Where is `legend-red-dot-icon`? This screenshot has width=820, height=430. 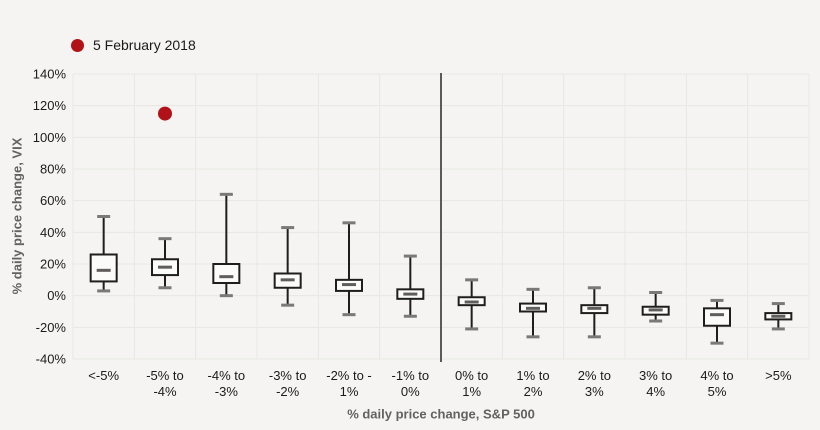 legend-red-dot-icon is located at coordinates (77, 45).